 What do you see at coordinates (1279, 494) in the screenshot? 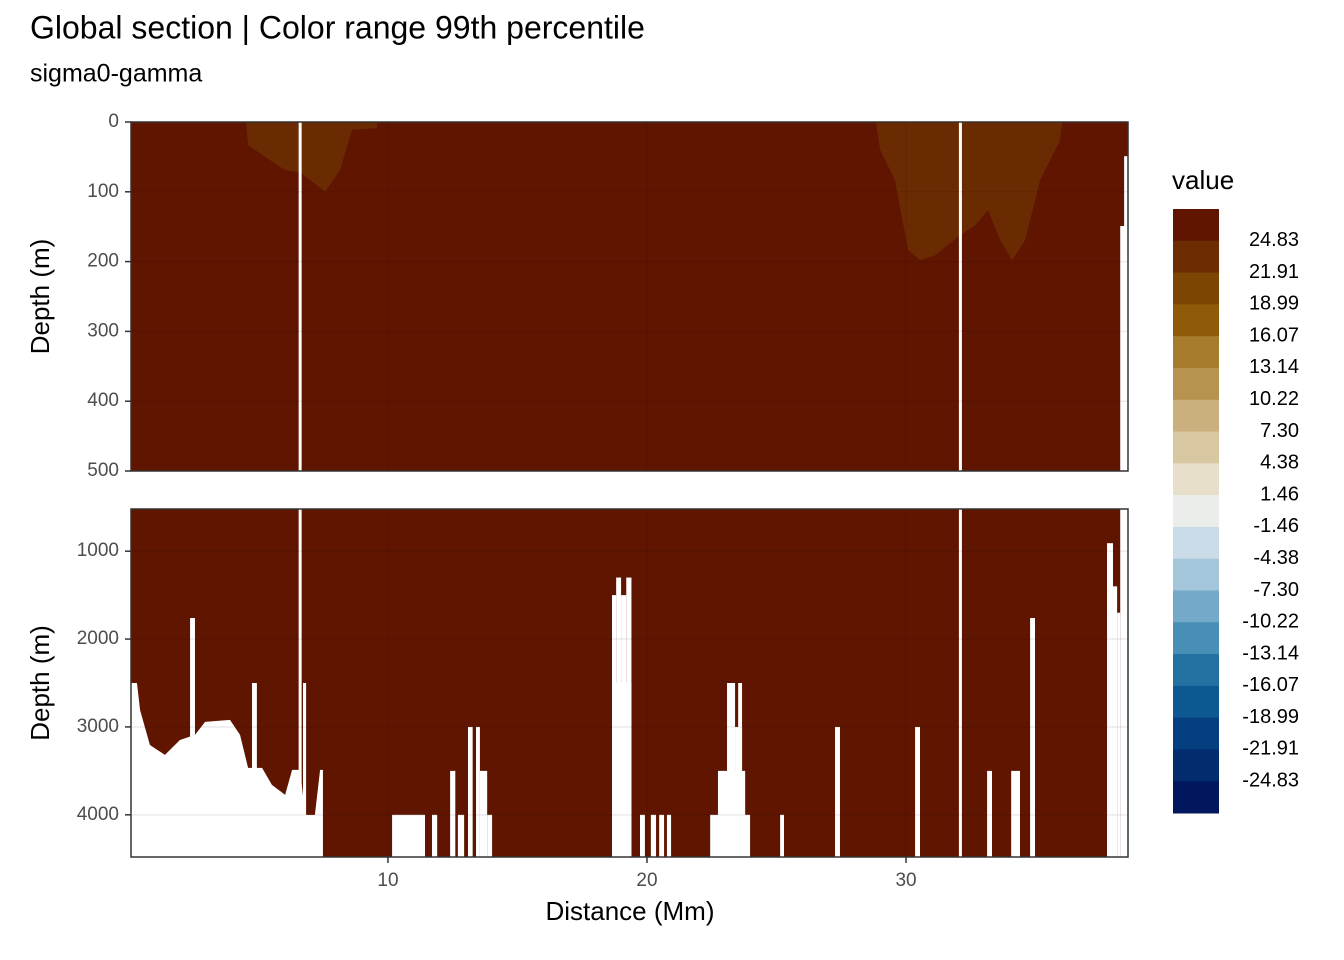
I see `legend-label: 1.46` at bounding box center [1279, 494].